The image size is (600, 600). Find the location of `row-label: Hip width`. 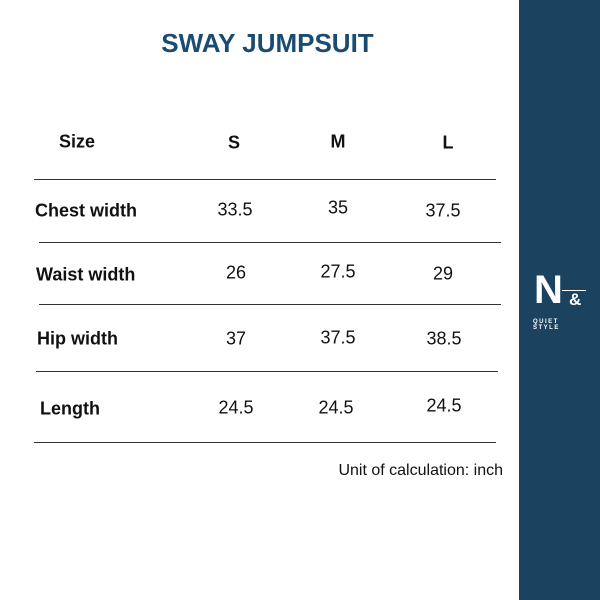

row-label: Hip width is located at coordinates (77, 338).